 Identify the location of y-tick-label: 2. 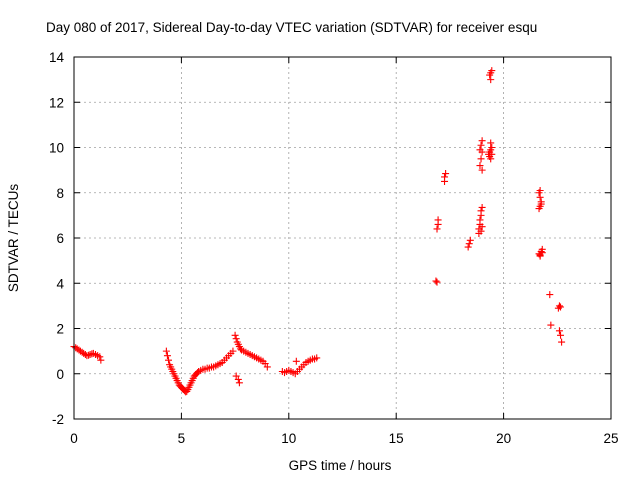
(60, 329).